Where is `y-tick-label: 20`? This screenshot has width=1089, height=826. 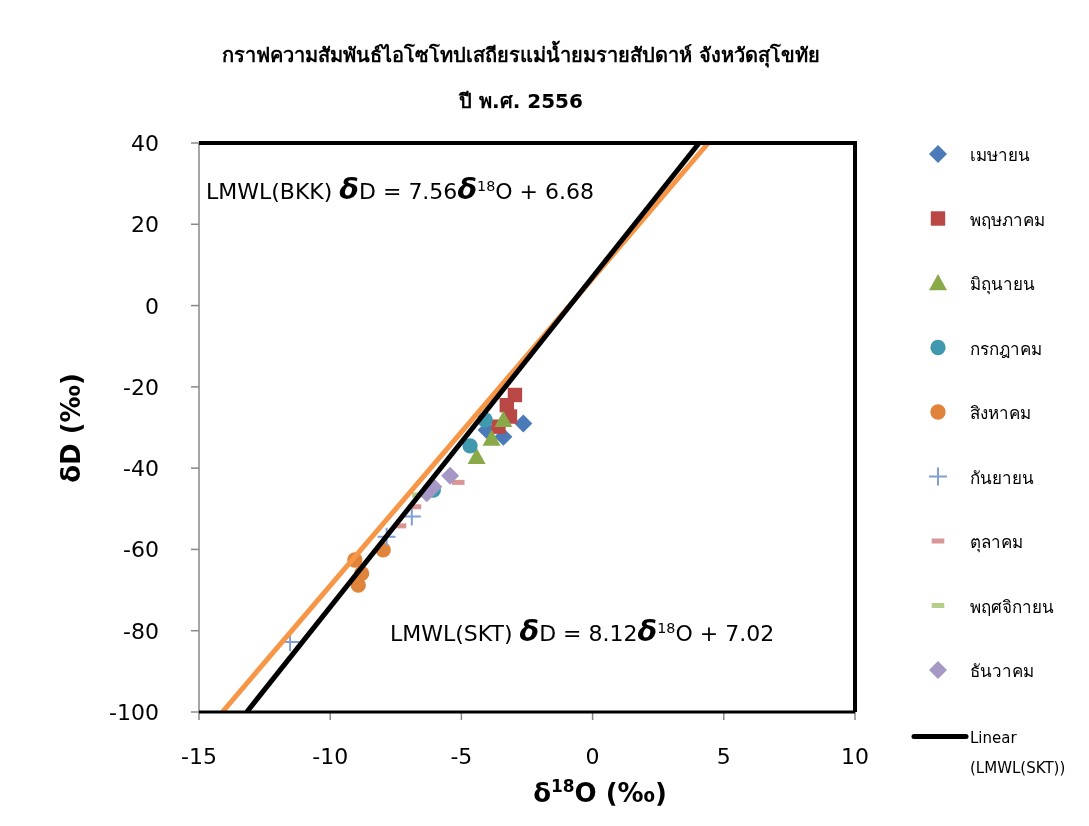
y-tick-label: 20 is located at coordinates (145, 225).